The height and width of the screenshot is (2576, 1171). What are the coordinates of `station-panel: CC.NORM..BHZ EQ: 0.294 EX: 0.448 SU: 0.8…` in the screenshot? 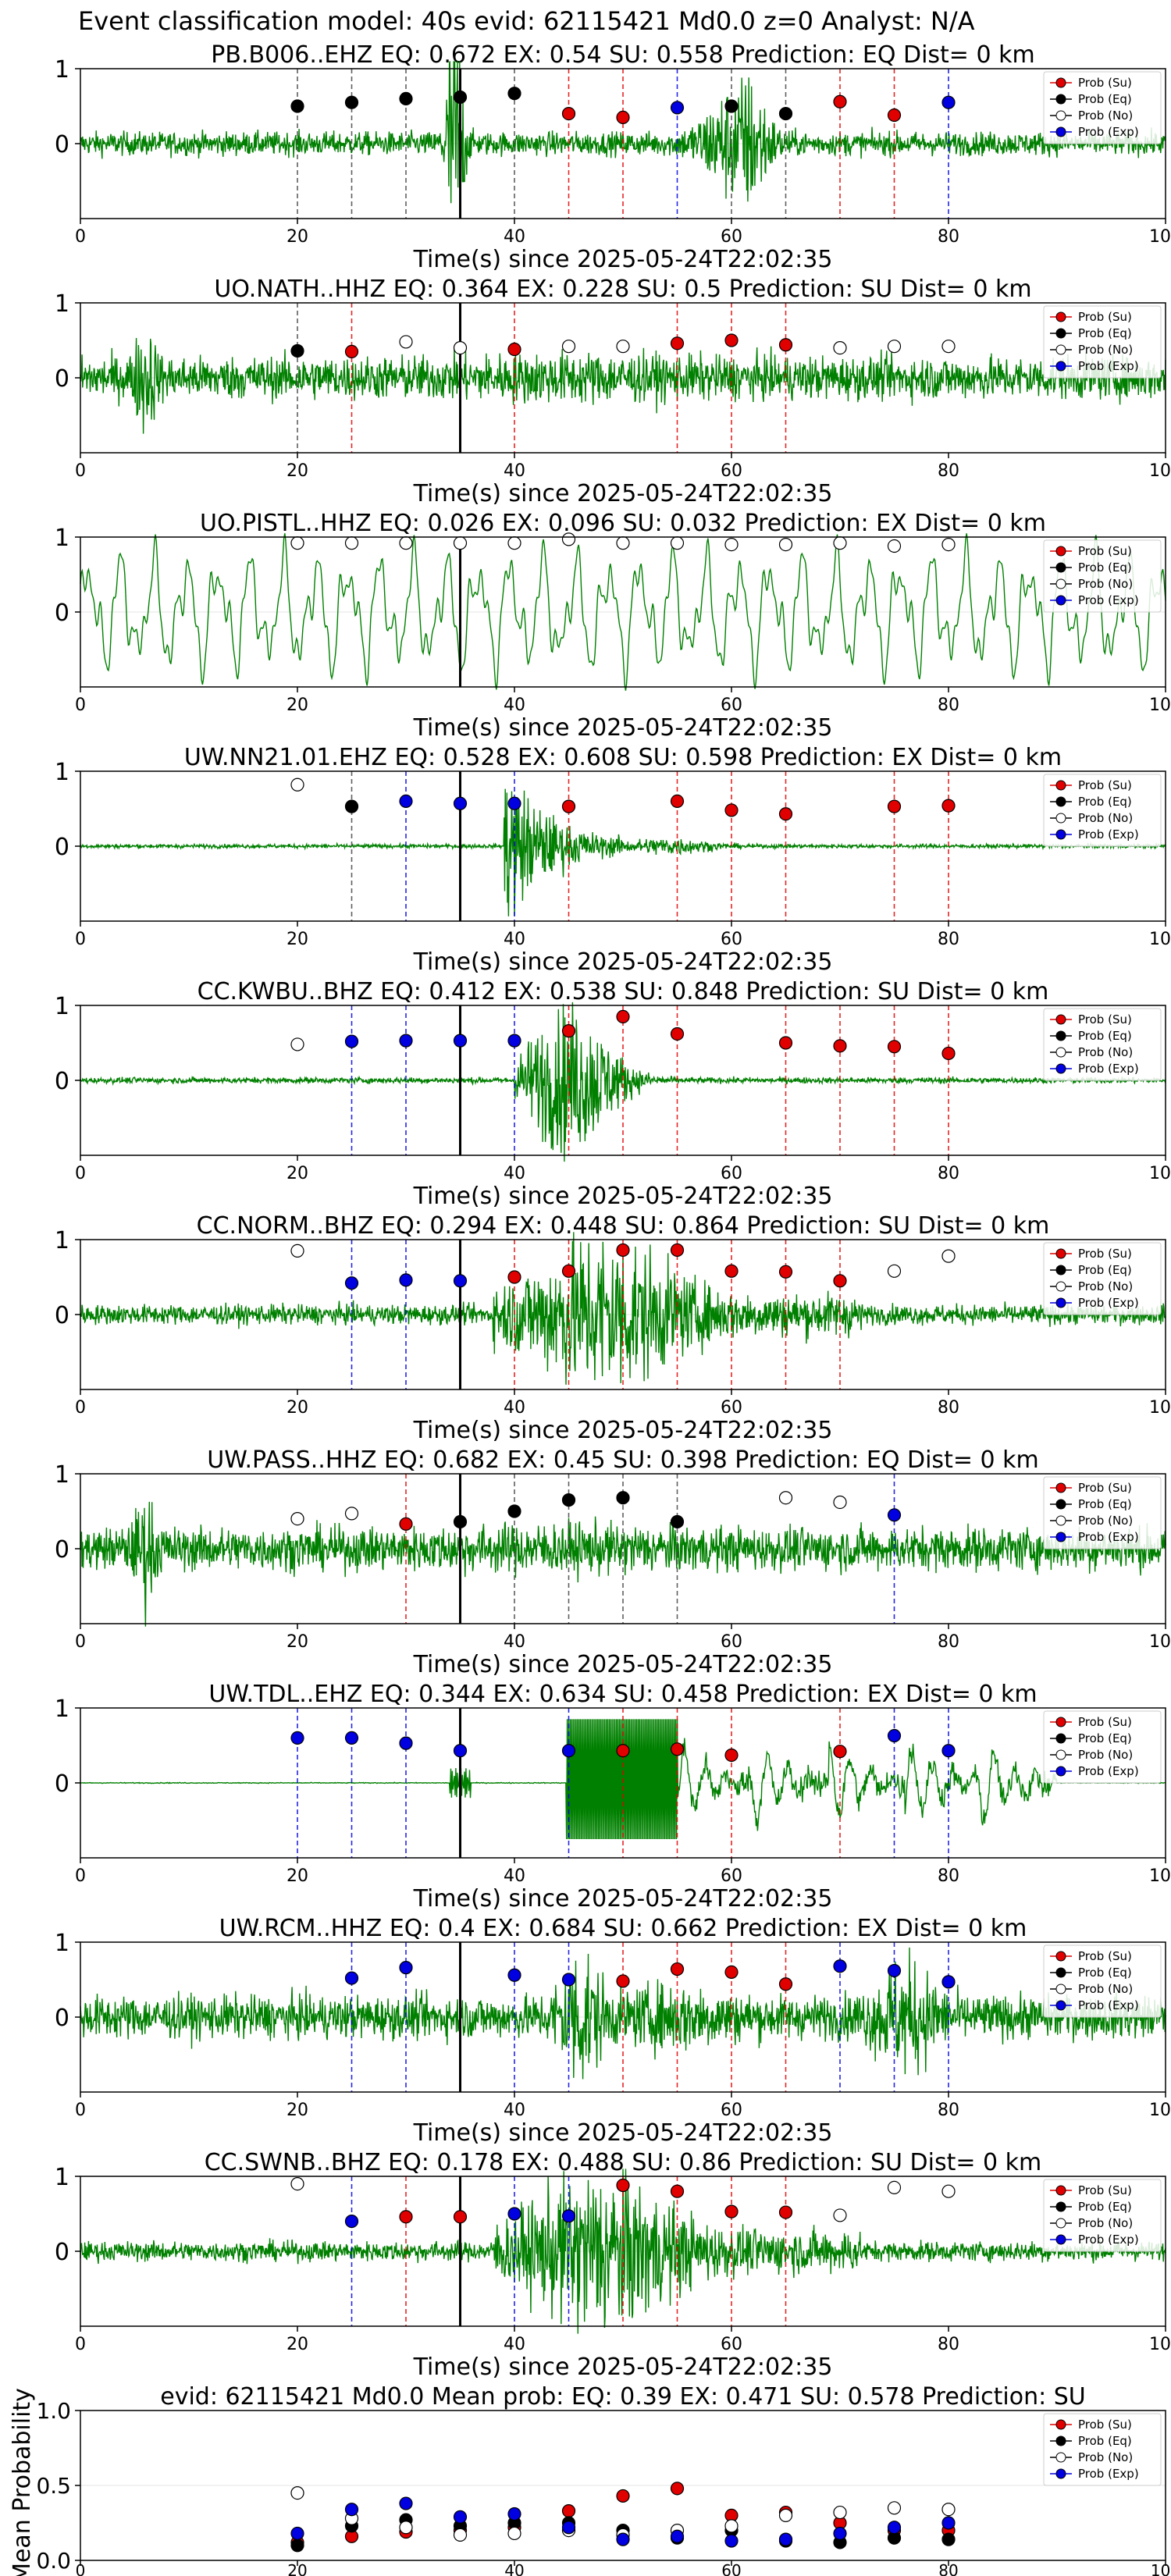 It's located at (613, 1328).